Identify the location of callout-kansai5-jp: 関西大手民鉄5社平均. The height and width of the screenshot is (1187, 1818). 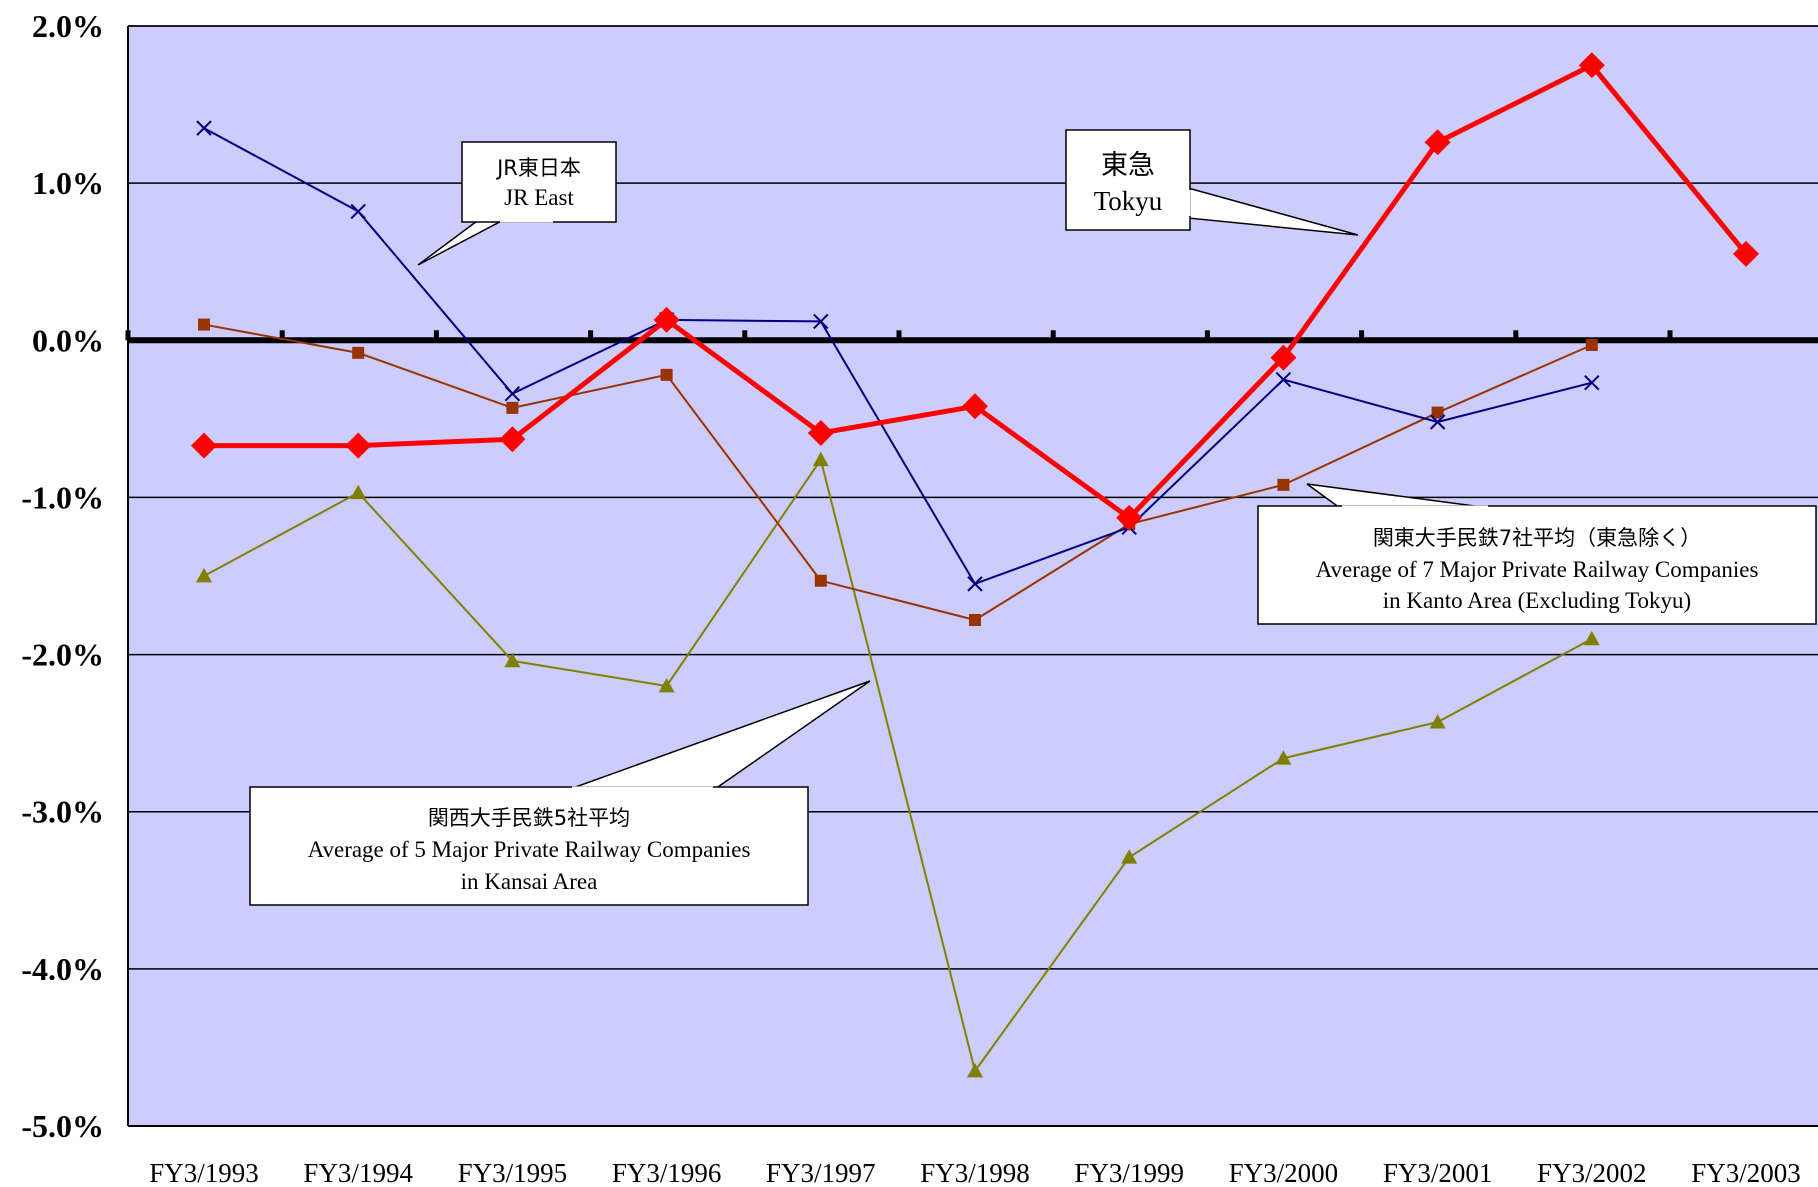
(529, 818).